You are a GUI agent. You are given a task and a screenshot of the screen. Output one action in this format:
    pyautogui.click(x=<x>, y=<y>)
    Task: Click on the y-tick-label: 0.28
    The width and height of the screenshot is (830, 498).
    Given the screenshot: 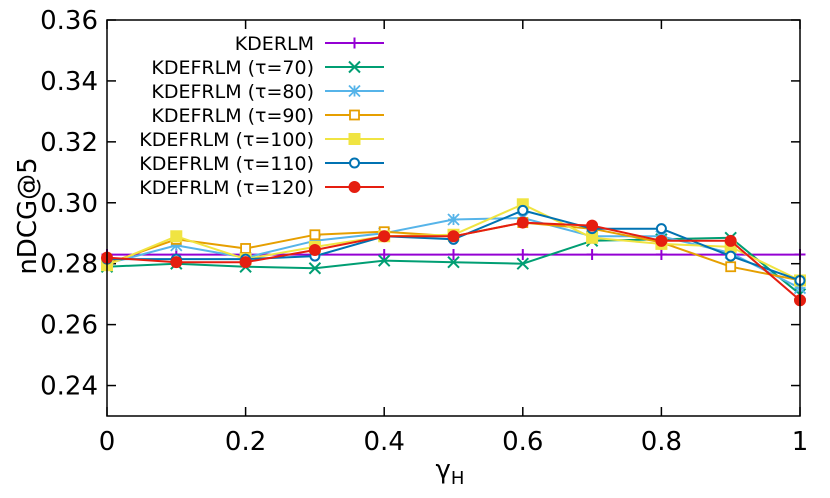 What is the action you would take?
    pyautogui.click(x=69, y=265)
    